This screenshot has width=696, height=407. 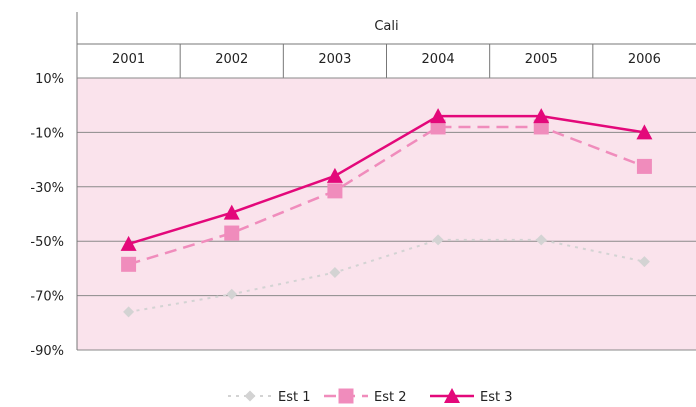 I want to click on y-tick-label: -70%, so click(x=47, y=297).